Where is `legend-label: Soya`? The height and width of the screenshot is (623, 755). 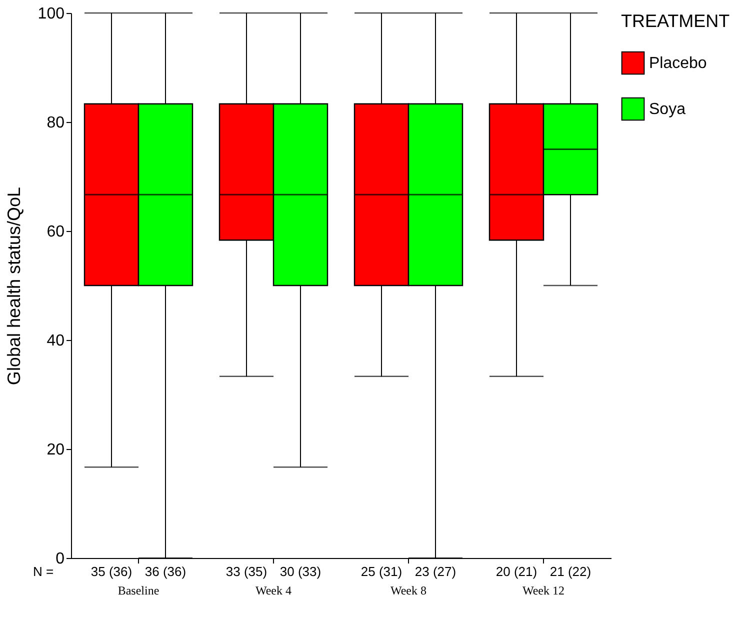
legend-label: Soya is located at coordinates (667, 109).